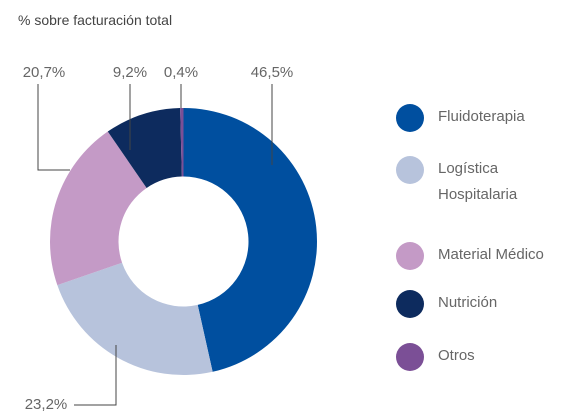 This screenshot has width=562, height=413. Describe the element at coordinates (491, 254) in the screenshot. I see `legend-label: Material Médico` at that location.